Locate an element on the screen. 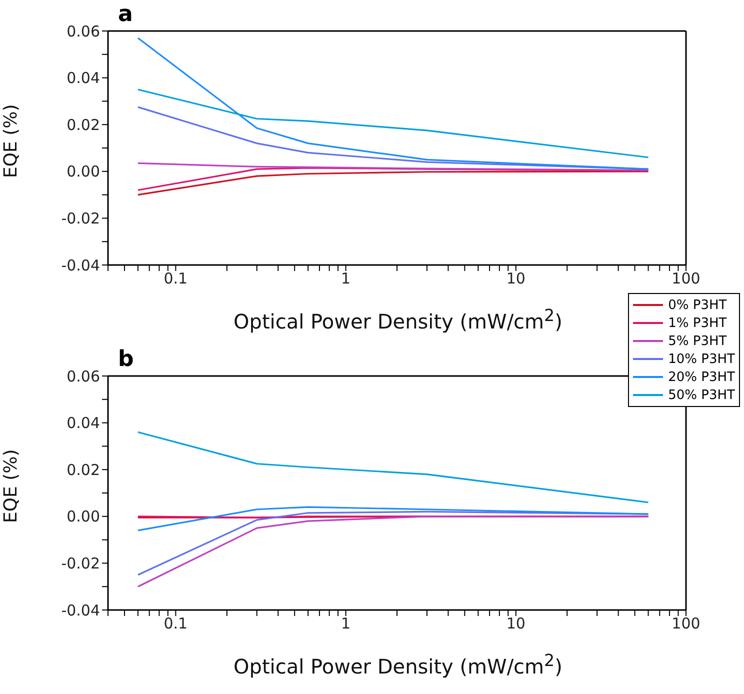  legend-label: 20% P3HT is located at coordinates (701, 377).